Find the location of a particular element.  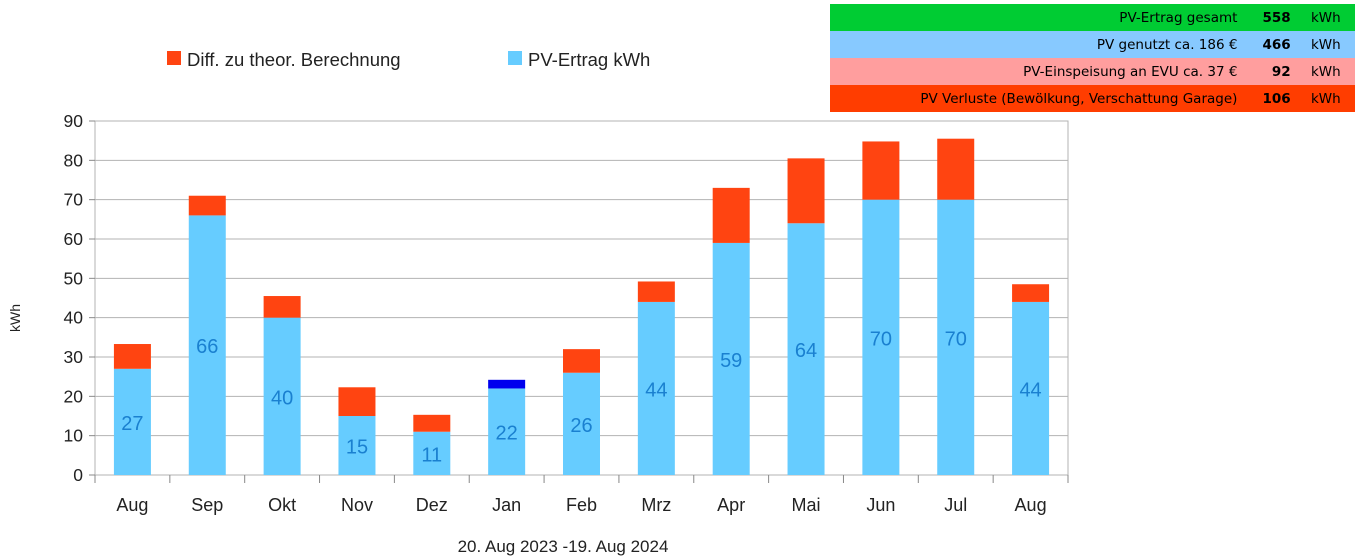

summary-row: PV-Ertrag gesamt 558 kWh is located at coordinates (1092, 17).